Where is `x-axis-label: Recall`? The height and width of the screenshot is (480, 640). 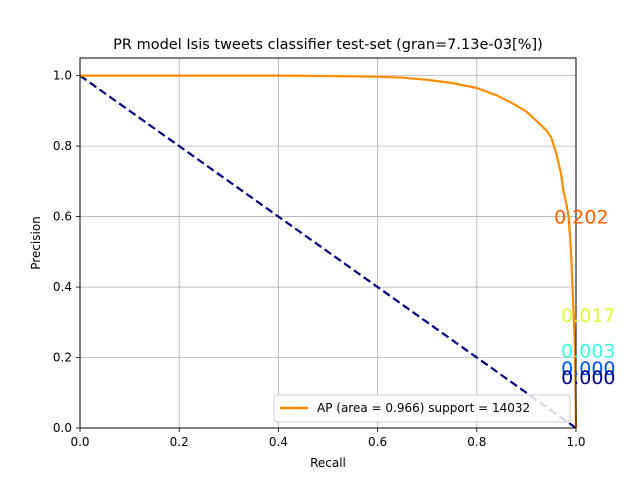
x-axis-label: Recall is located at coordinates (328, 463).